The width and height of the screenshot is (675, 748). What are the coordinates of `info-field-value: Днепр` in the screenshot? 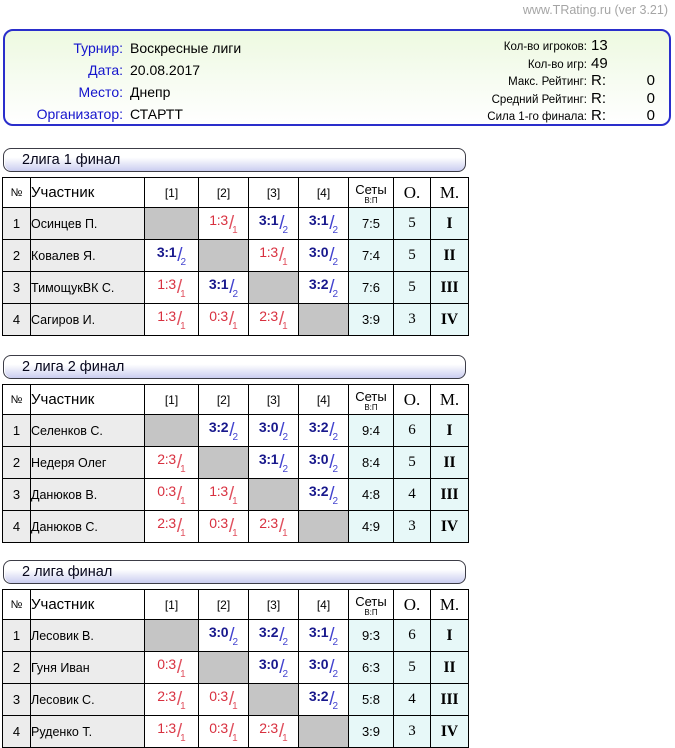 It's located at (150, 92).